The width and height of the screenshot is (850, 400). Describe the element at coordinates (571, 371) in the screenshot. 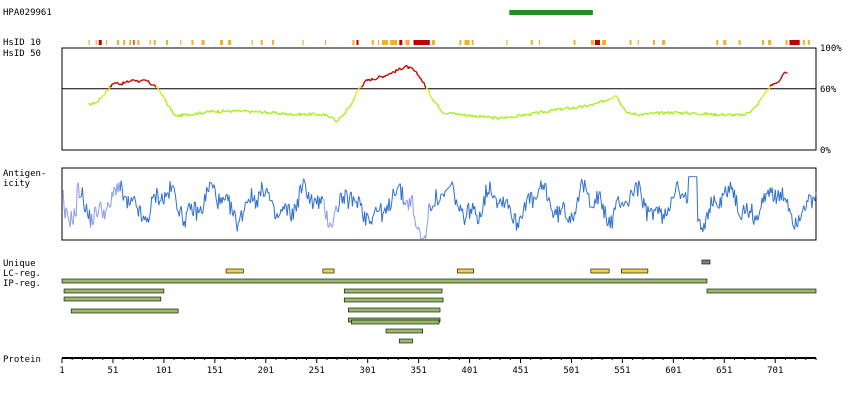

I see `protein-axis-tick-label: 501` at that location.